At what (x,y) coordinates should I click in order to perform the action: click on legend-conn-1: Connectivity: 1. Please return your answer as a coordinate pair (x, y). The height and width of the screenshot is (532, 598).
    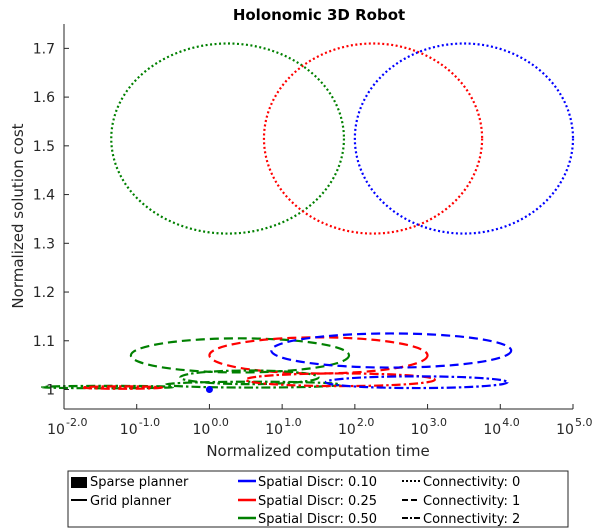
    Looking at the image, I should click on (471, 501).